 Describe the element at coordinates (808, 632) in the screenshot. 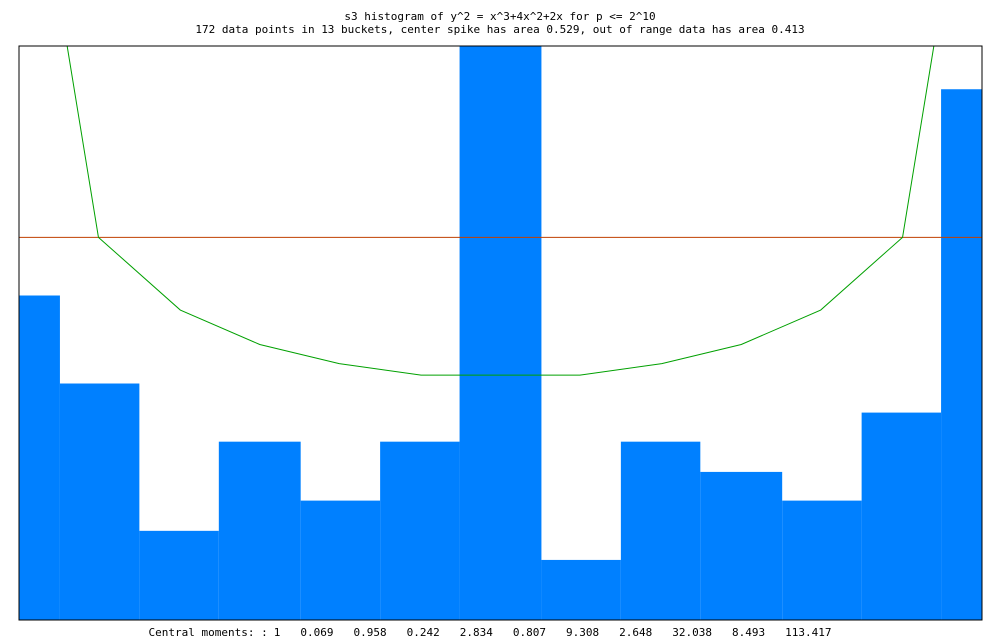

I see `moment-value: 113.417` at that location.